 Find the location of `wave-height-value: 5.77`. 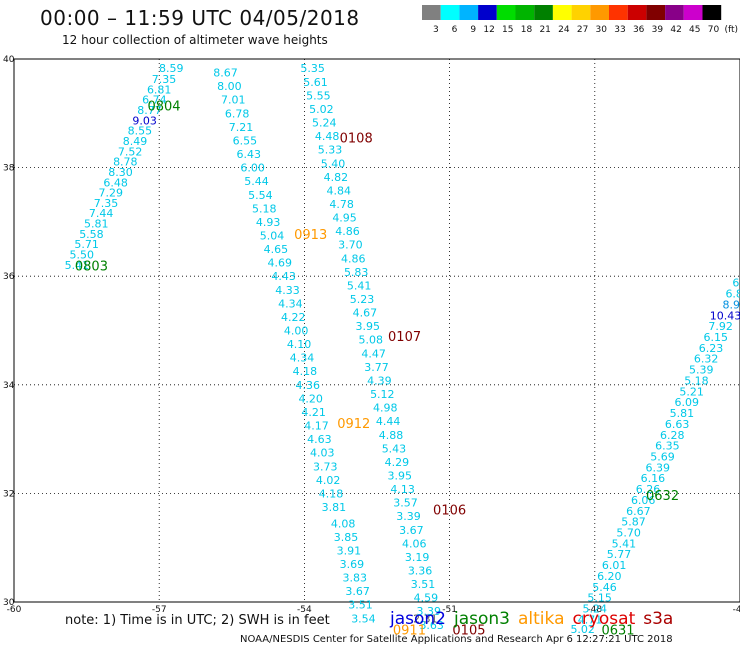

wave-height-value: 5.77 is located at coordinates (619, 554).